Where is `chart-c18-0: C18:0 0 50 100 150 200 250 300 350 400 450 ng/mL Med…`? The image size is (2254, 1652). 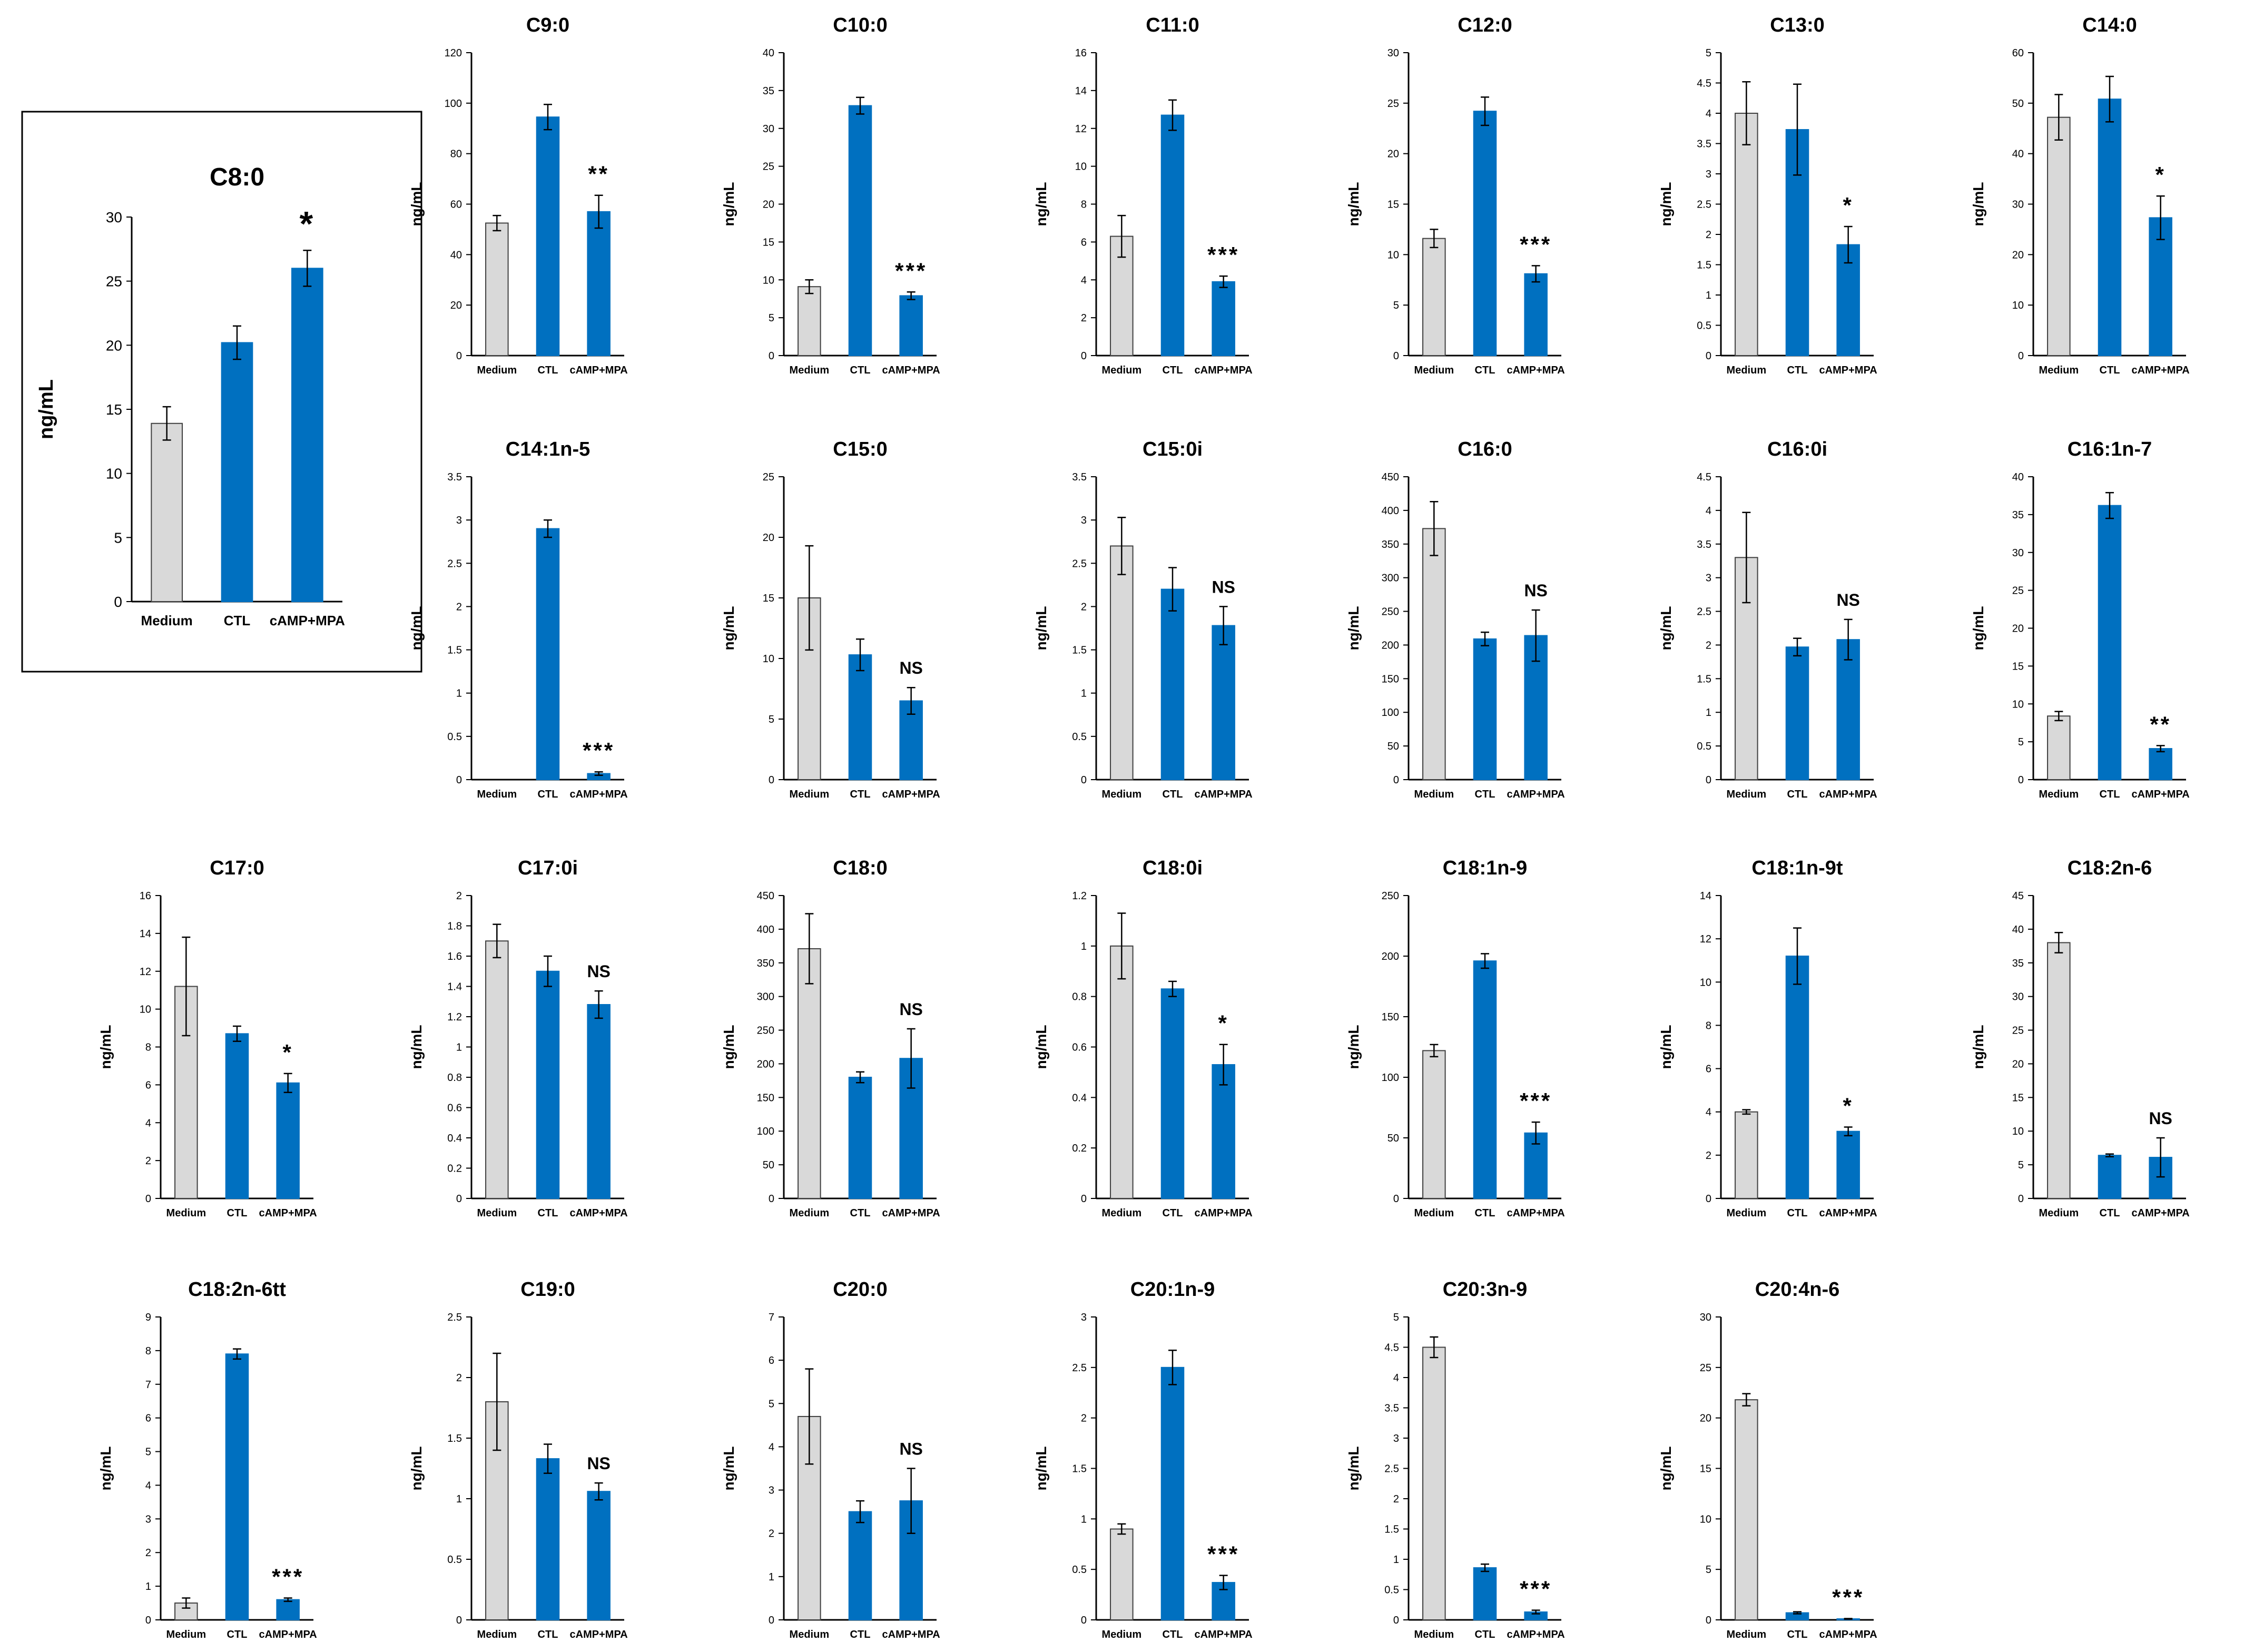
chart-c18-0: C18:0 0 50 100 150 200 250 300 350 400 450 ng/mL Med… is located at coordinates (830, 1038).